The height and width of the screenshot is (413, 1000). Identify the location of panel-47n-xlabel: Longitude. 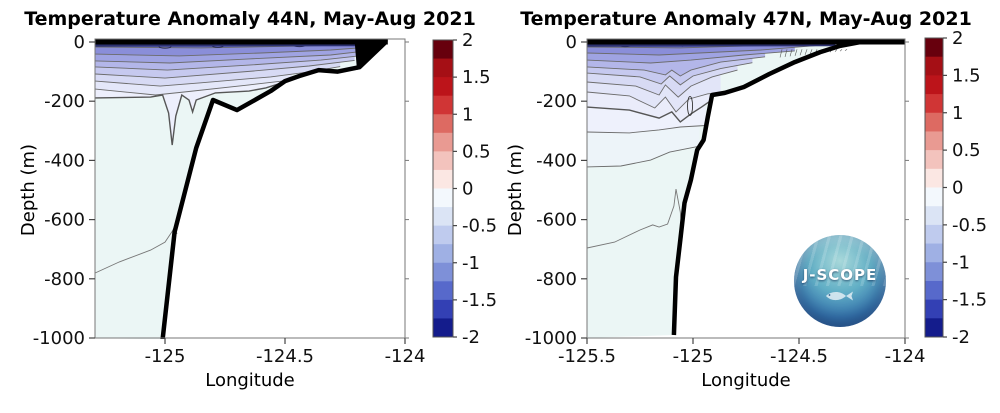
(746, 380).